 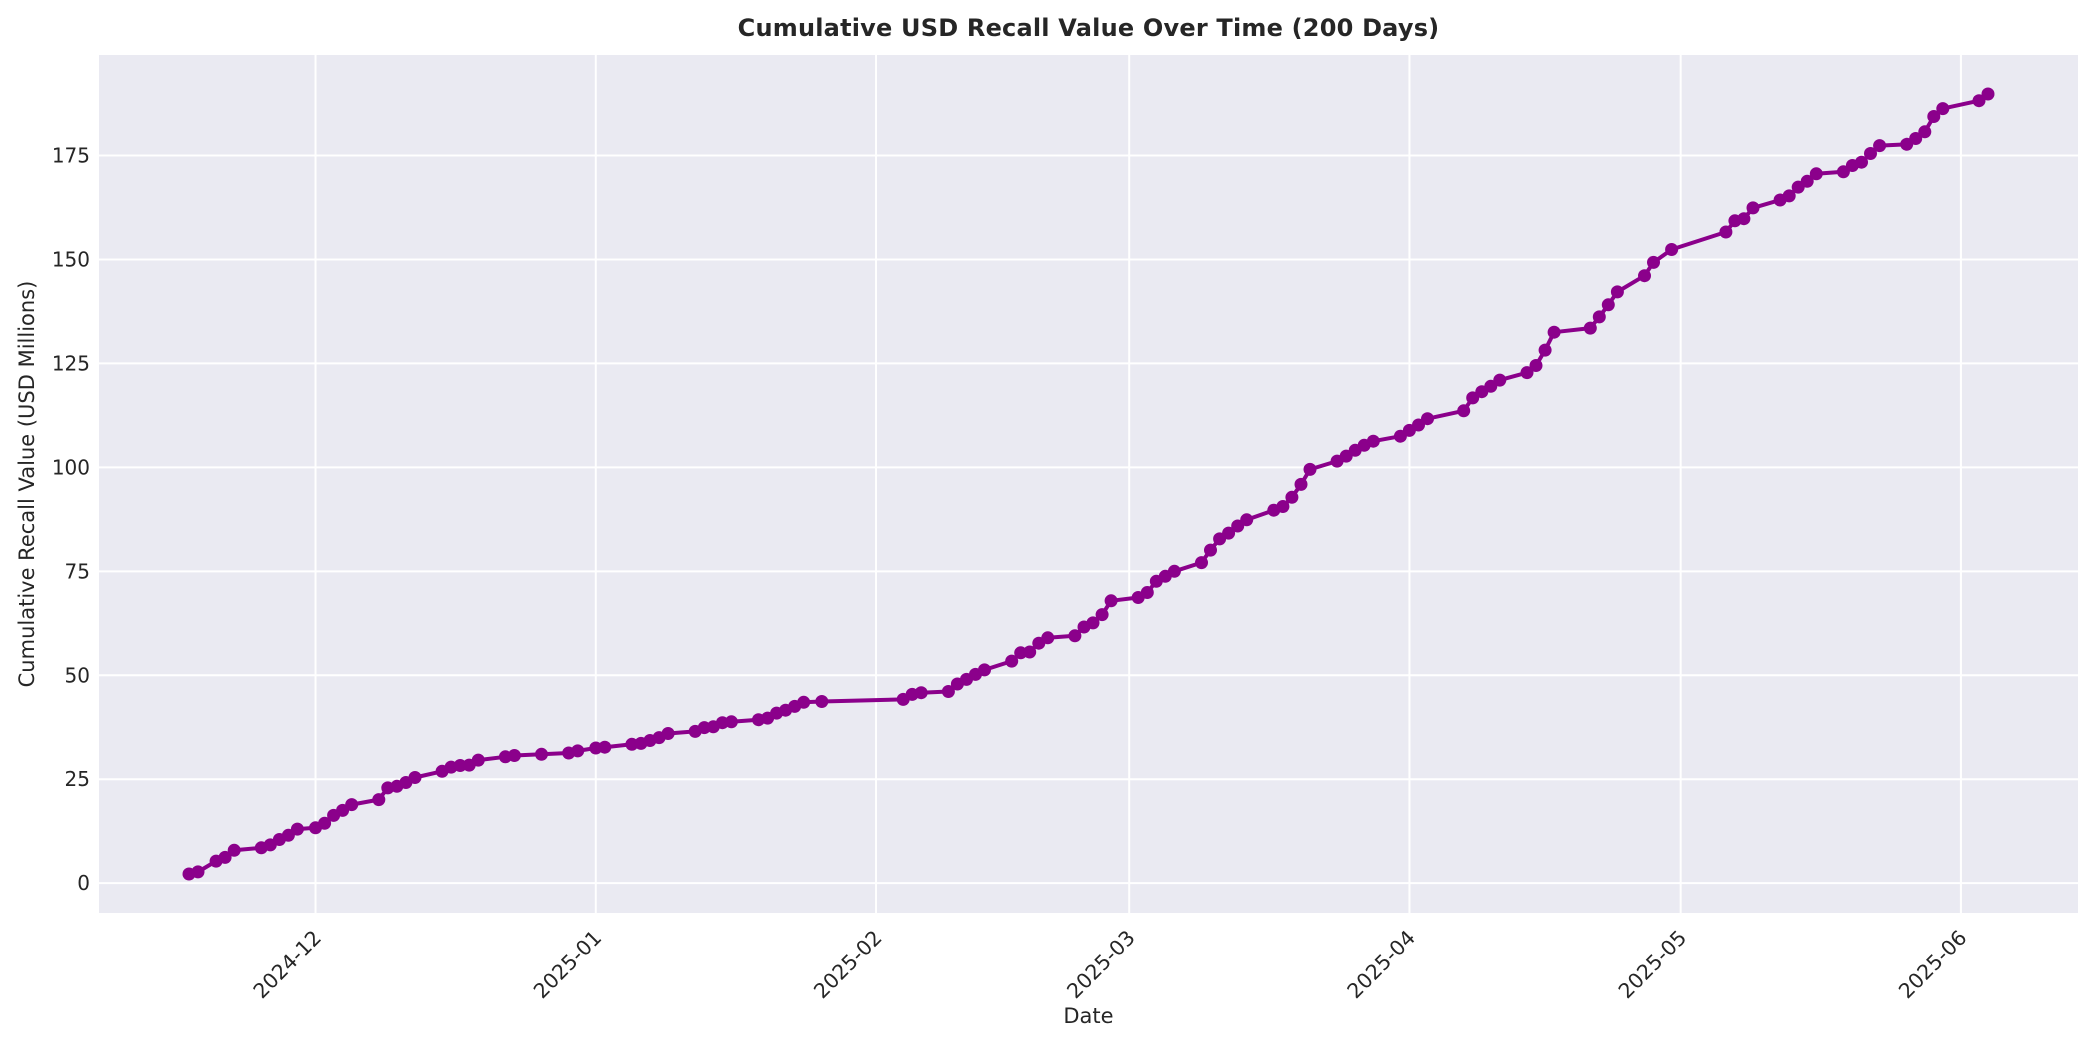 I want to click on x-tick-label: 2025-05, so click(x=1653, y=965).